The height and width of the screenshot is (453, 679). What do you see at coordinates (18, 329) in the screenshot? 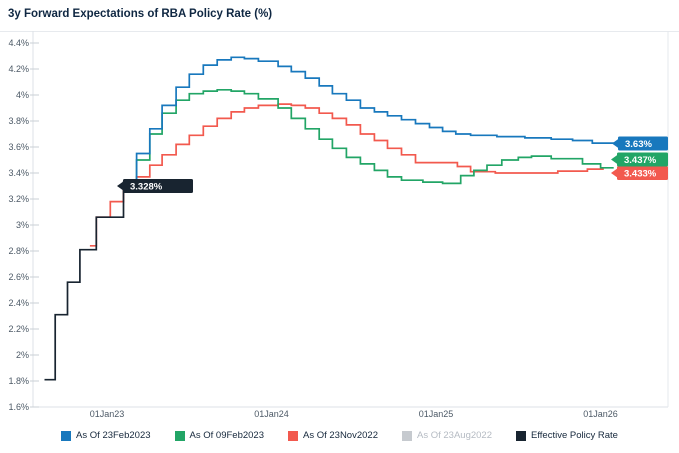
I see `y-tick-label: 2.2%` at bounding box center [18, 329].